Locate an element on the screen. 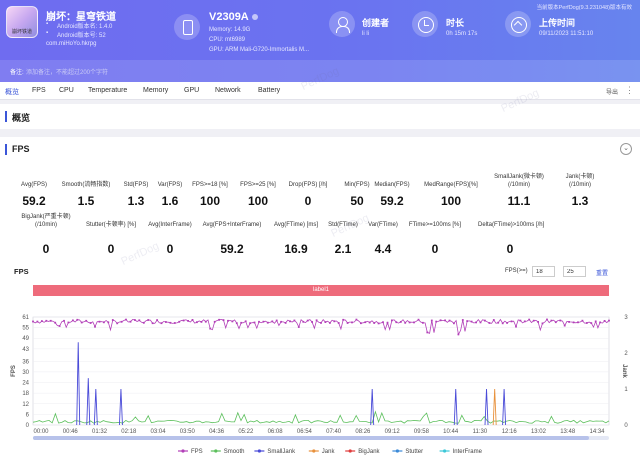  upload-time-label: 上传时间 is located at coordinates (557, 23).